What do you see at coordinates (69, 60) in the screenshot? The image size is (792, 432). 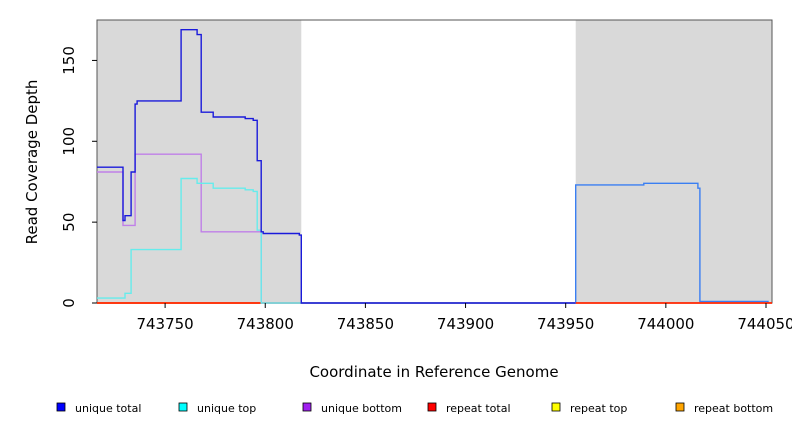 I see `y-tick-label: 150` at bounding box center [69, 60].